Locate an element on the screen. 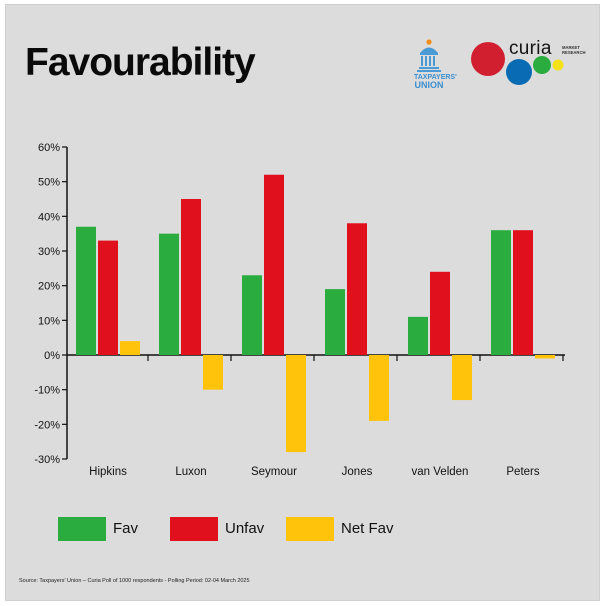  legend-swatch-unfav is located at coordinates (194, 529).